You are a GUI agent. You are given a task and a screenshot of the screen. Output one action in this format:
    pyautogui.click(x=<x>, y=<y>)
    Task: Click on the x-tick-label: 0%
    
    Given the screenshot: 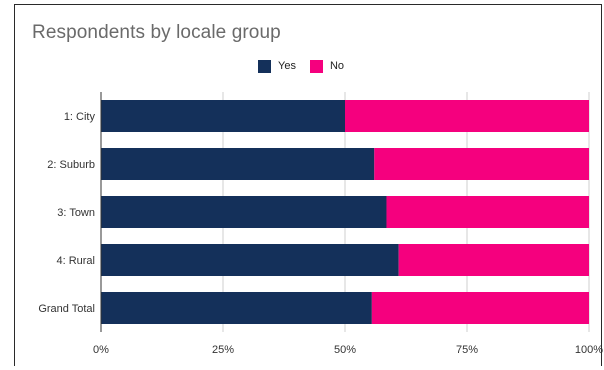 What is the action you would take?
    pyautogui.click(x=101, y=350)
    